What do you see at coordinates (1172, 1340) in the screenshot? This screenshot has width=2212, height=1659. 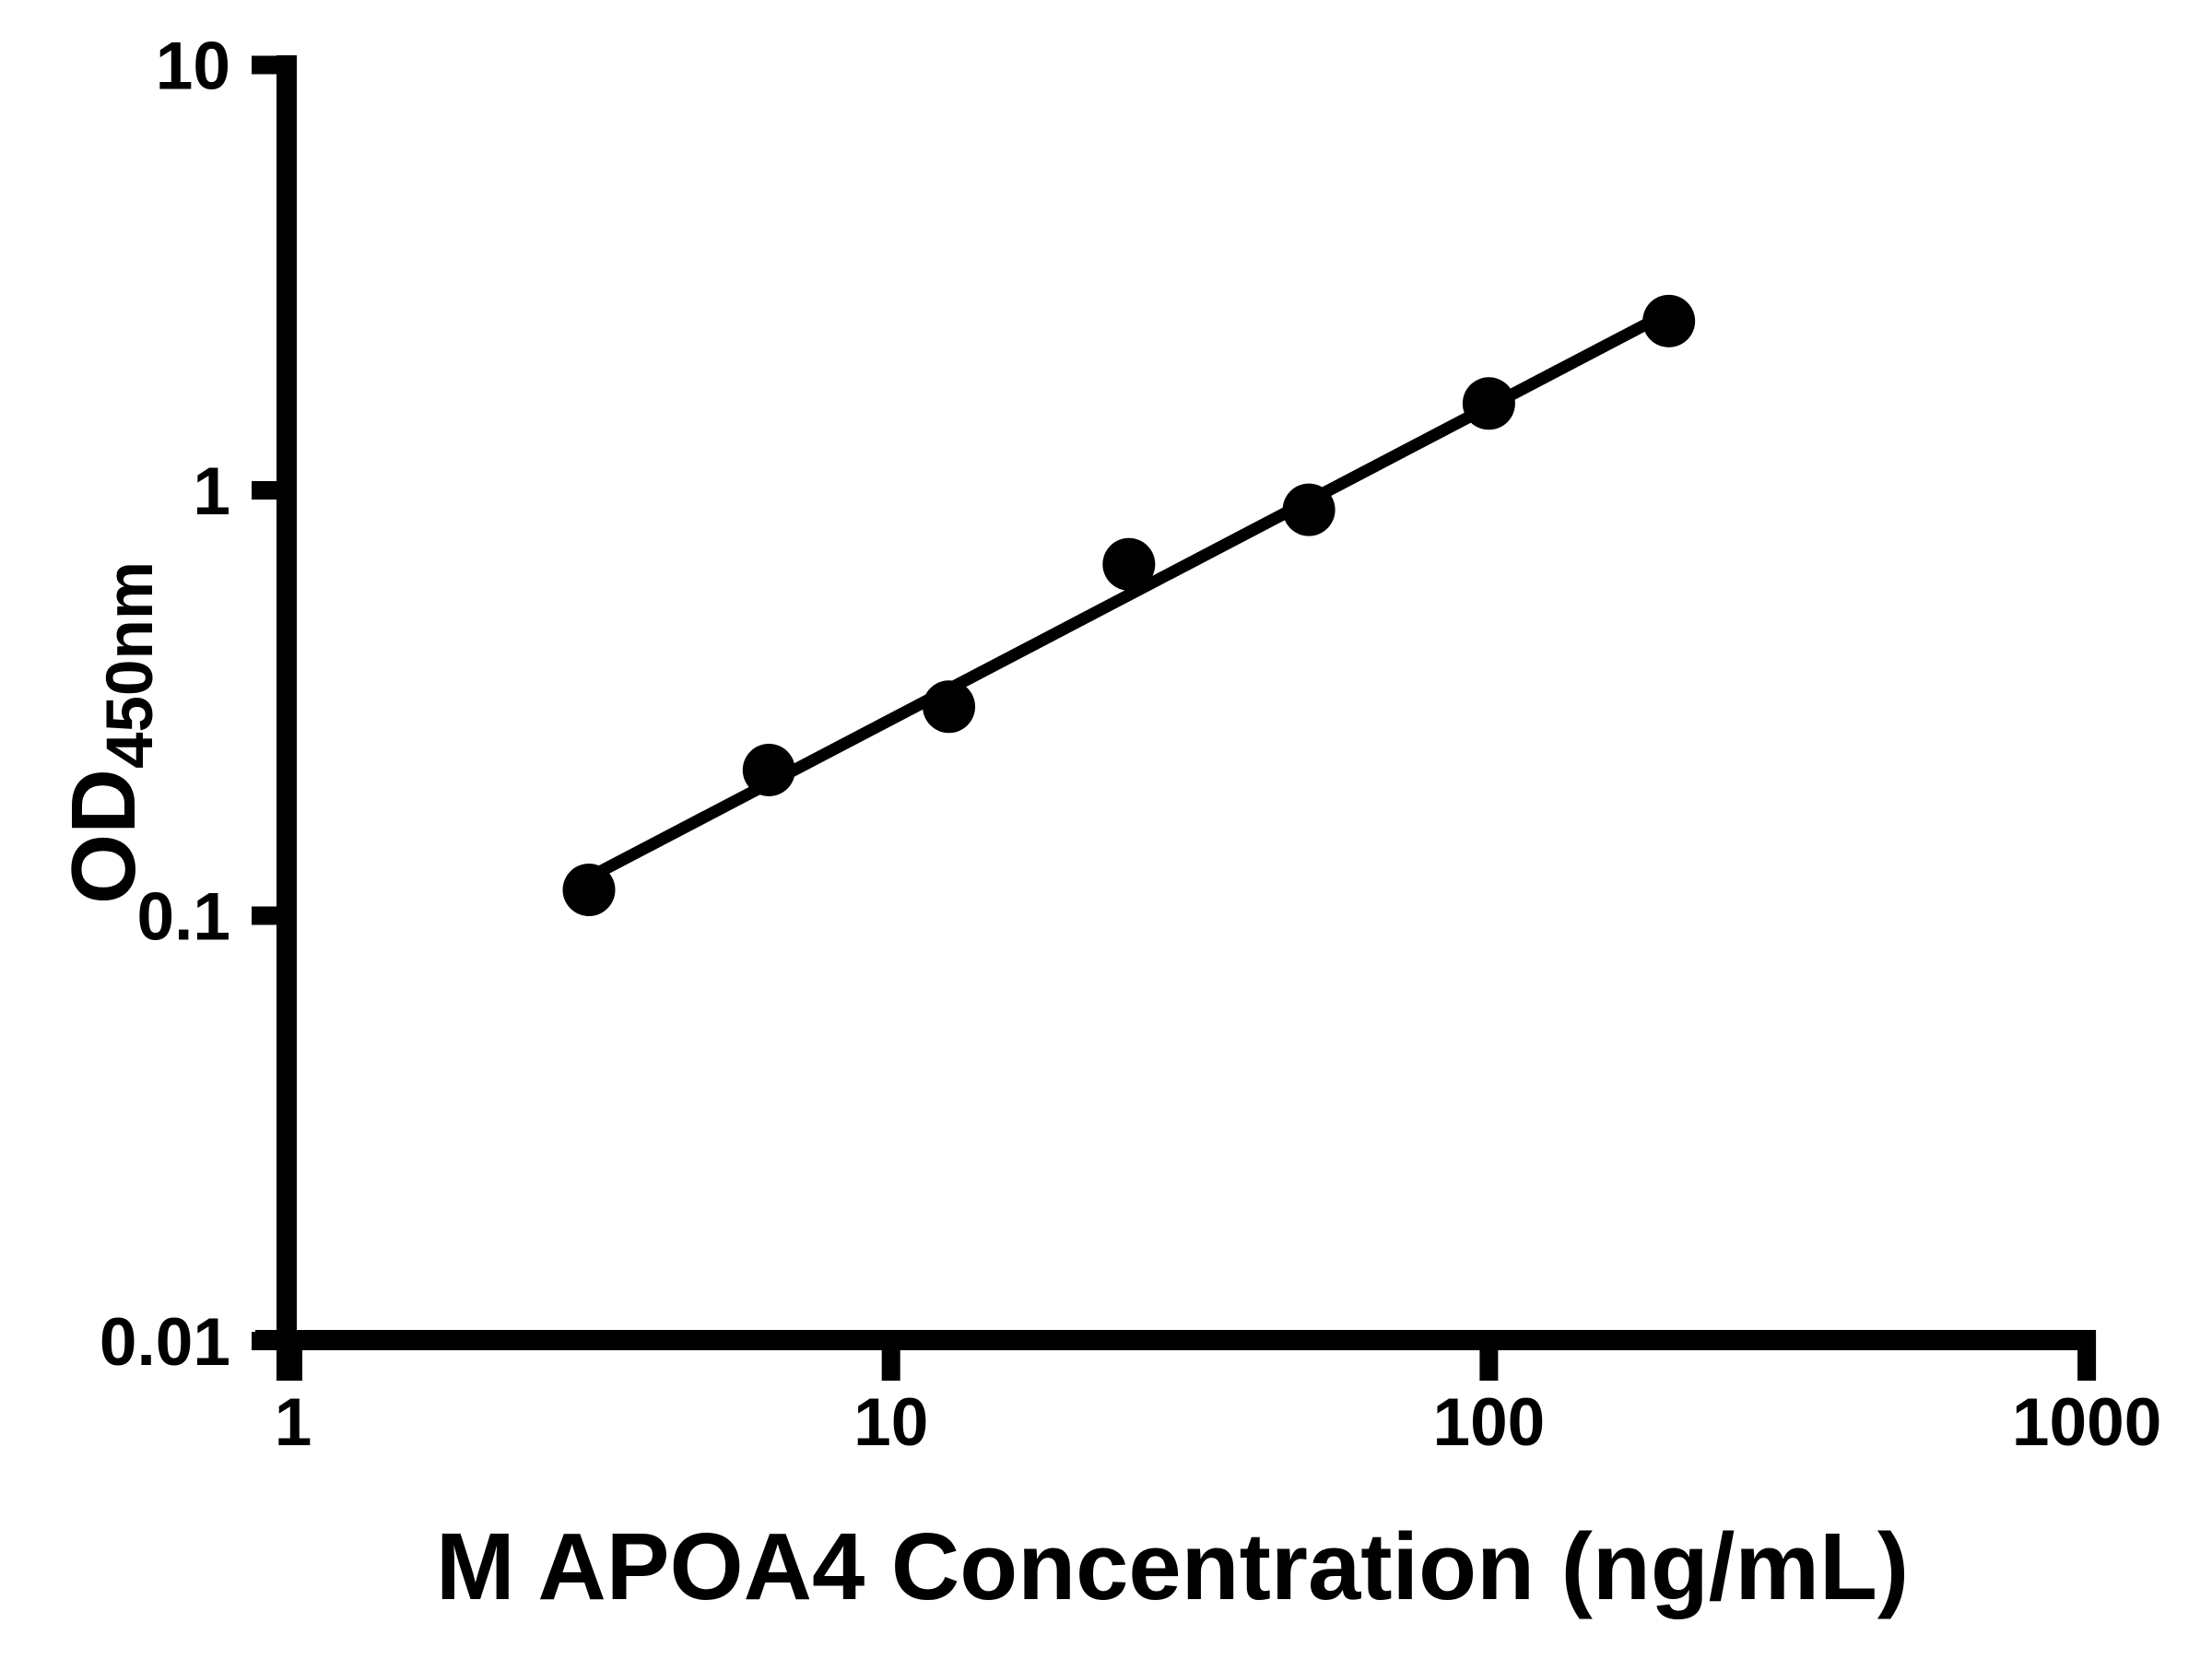 I see `x-axis-line` at bounding box center [1172, 1340].